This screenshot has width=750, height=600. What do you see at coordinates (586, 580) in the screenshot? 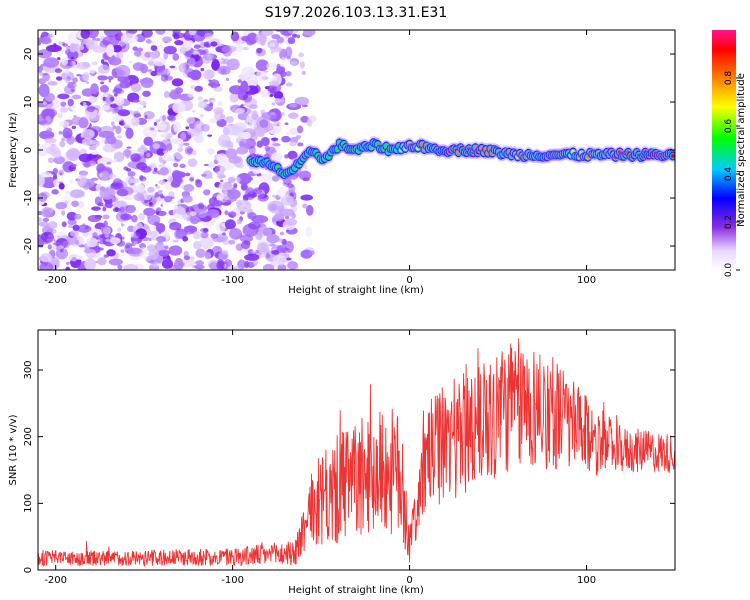
I see `x-tick-label: 100` at bounding box center [586, 580].